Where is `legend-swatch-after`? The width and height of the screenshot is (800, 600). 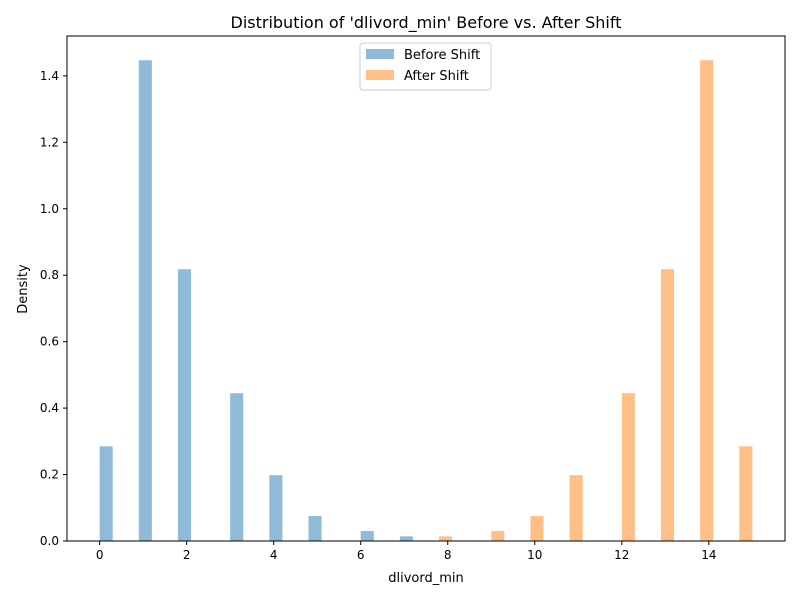 legend-swatch-after is located at coordinates (380, 75).